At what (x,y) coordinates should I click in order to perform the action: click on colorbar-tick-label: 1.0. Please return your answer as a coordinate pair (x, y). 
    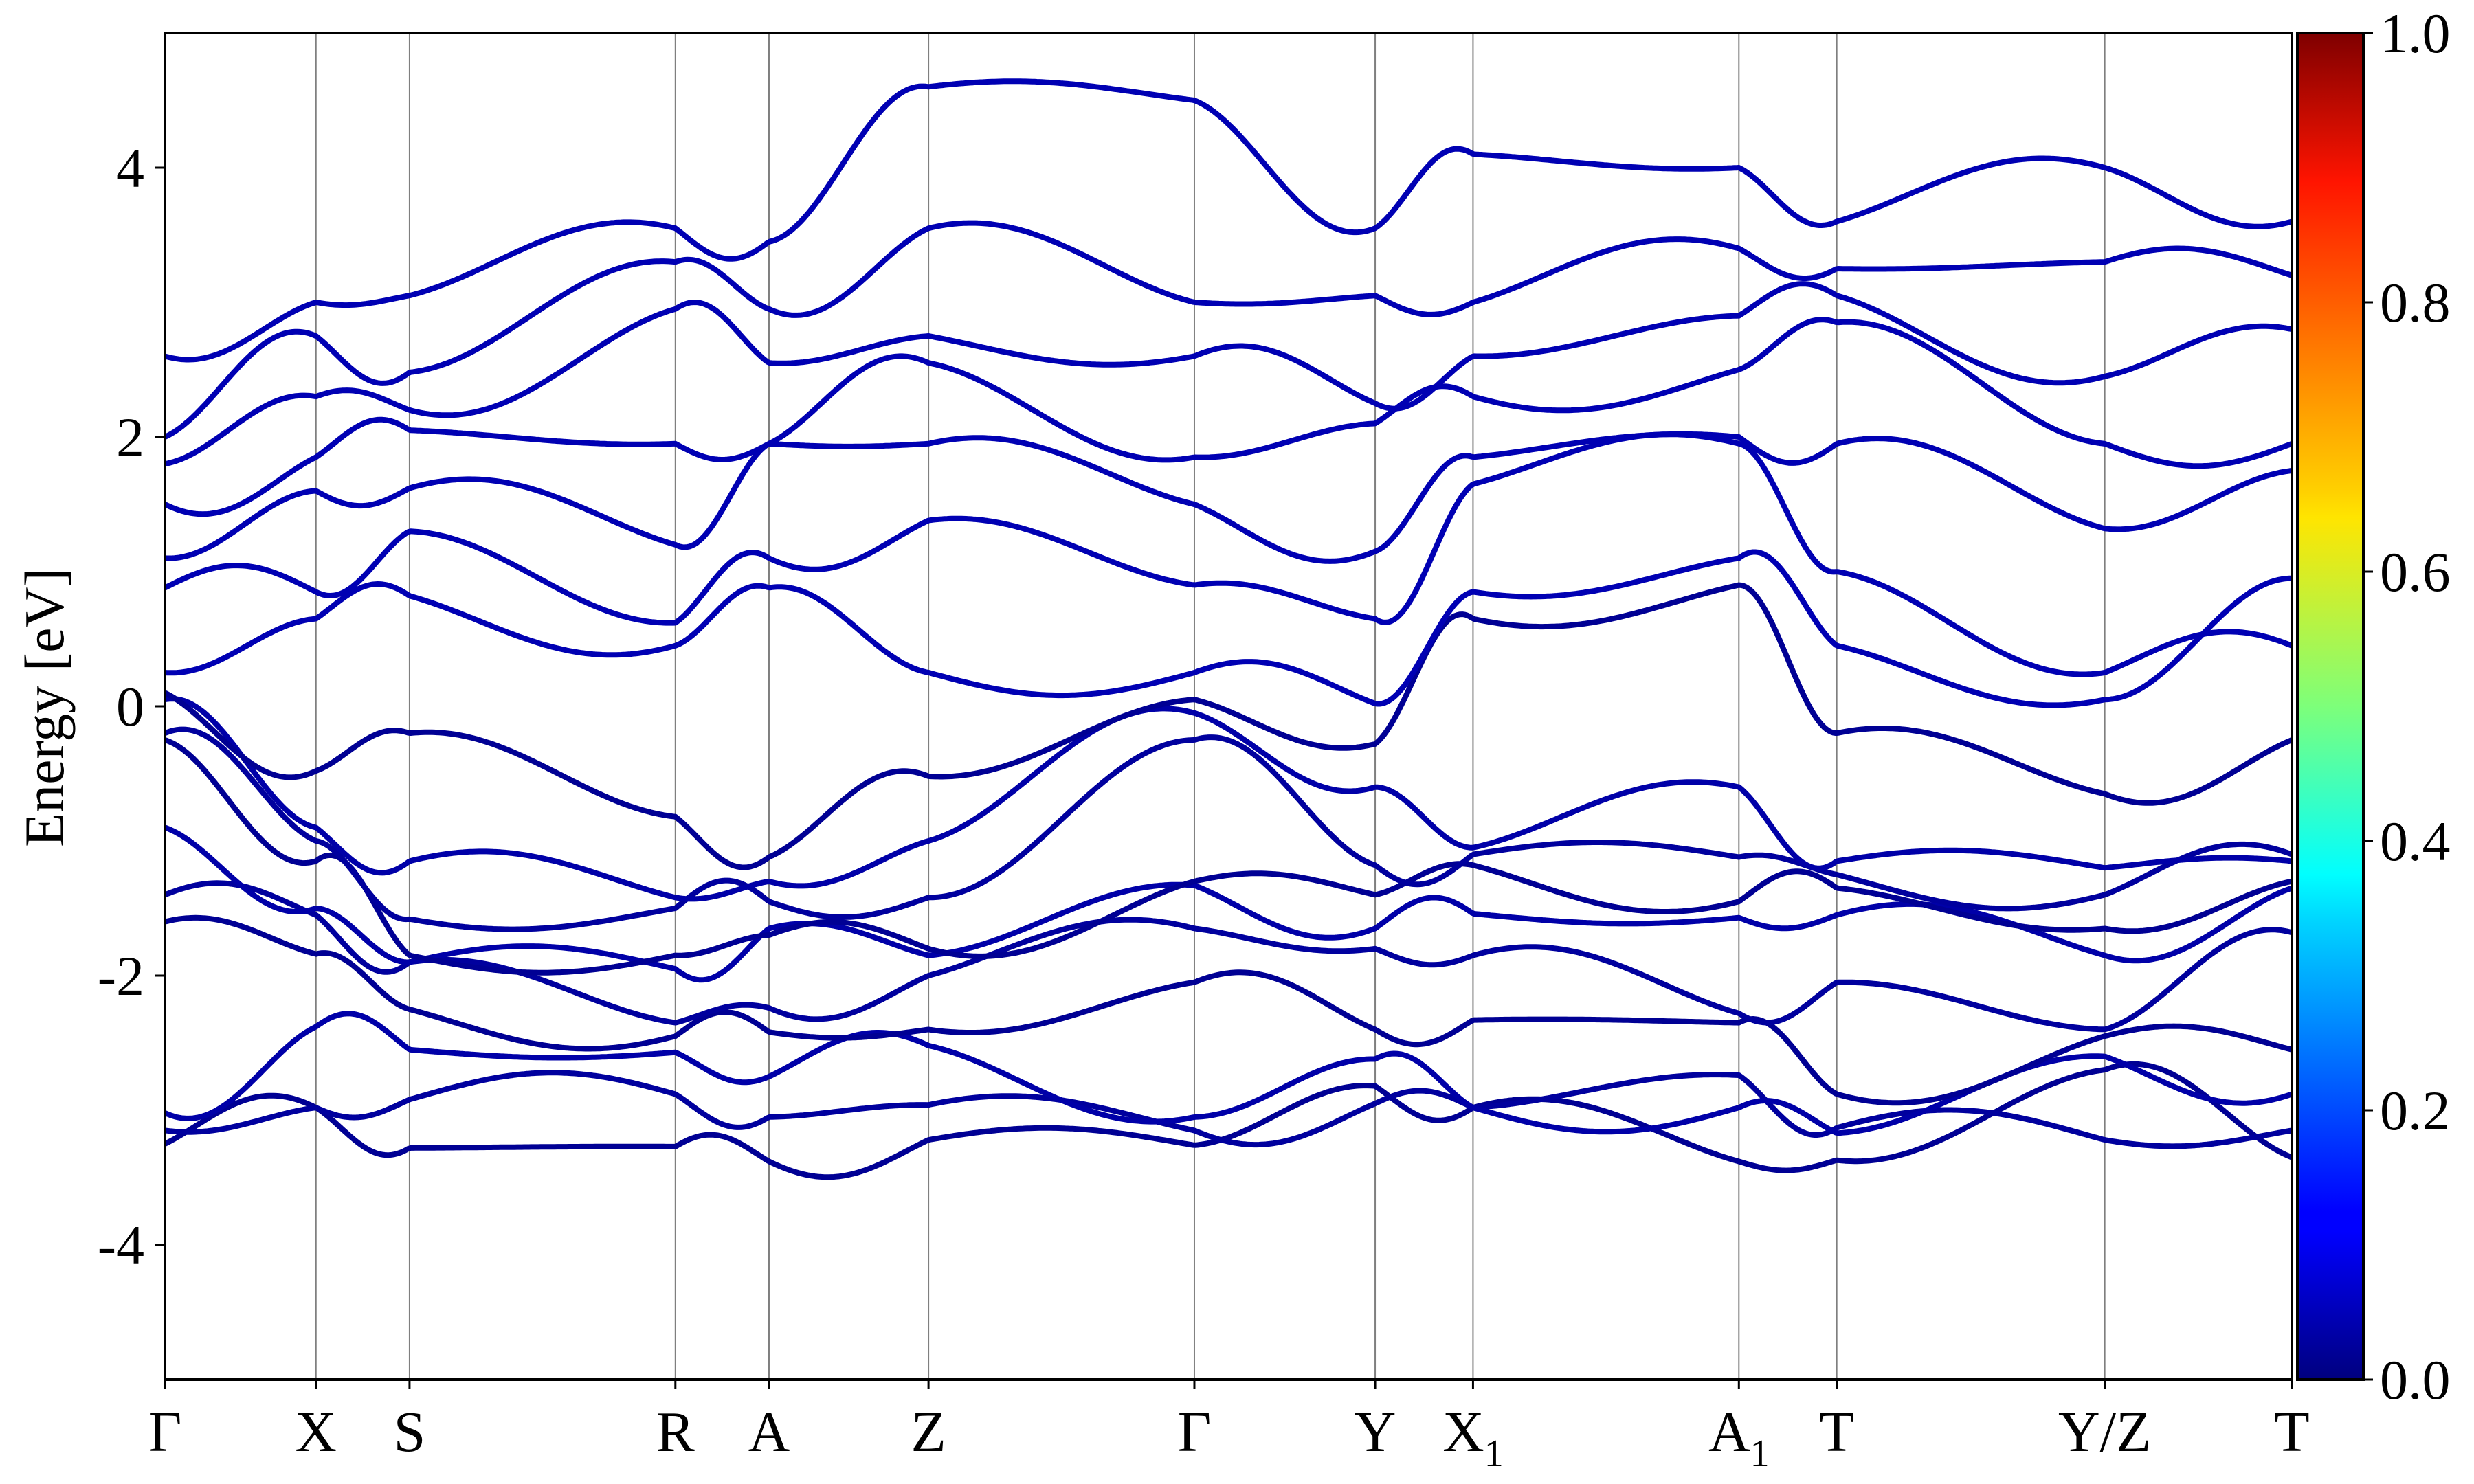
    Looking at the image, I should click on (2415, 33).